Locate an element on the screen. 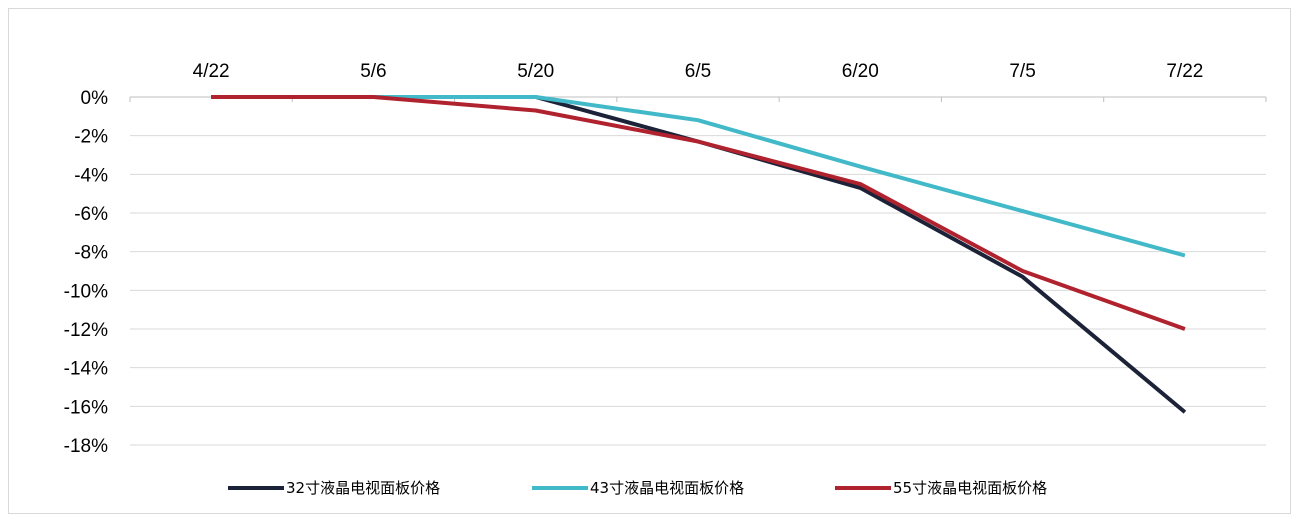 The image size is (1293, 516). x-tick-label: 4/22 is located at coordinates (211, 71).